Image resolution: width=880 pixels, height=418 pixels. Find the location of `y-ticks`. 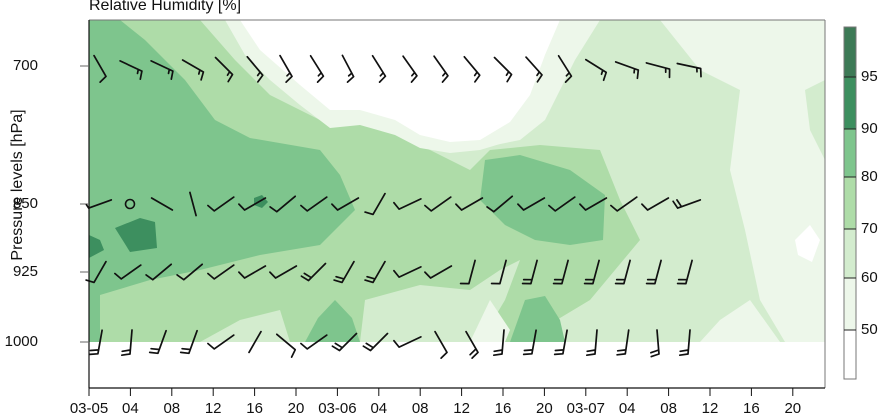

y-ticks is located at coordinates (84, 204).